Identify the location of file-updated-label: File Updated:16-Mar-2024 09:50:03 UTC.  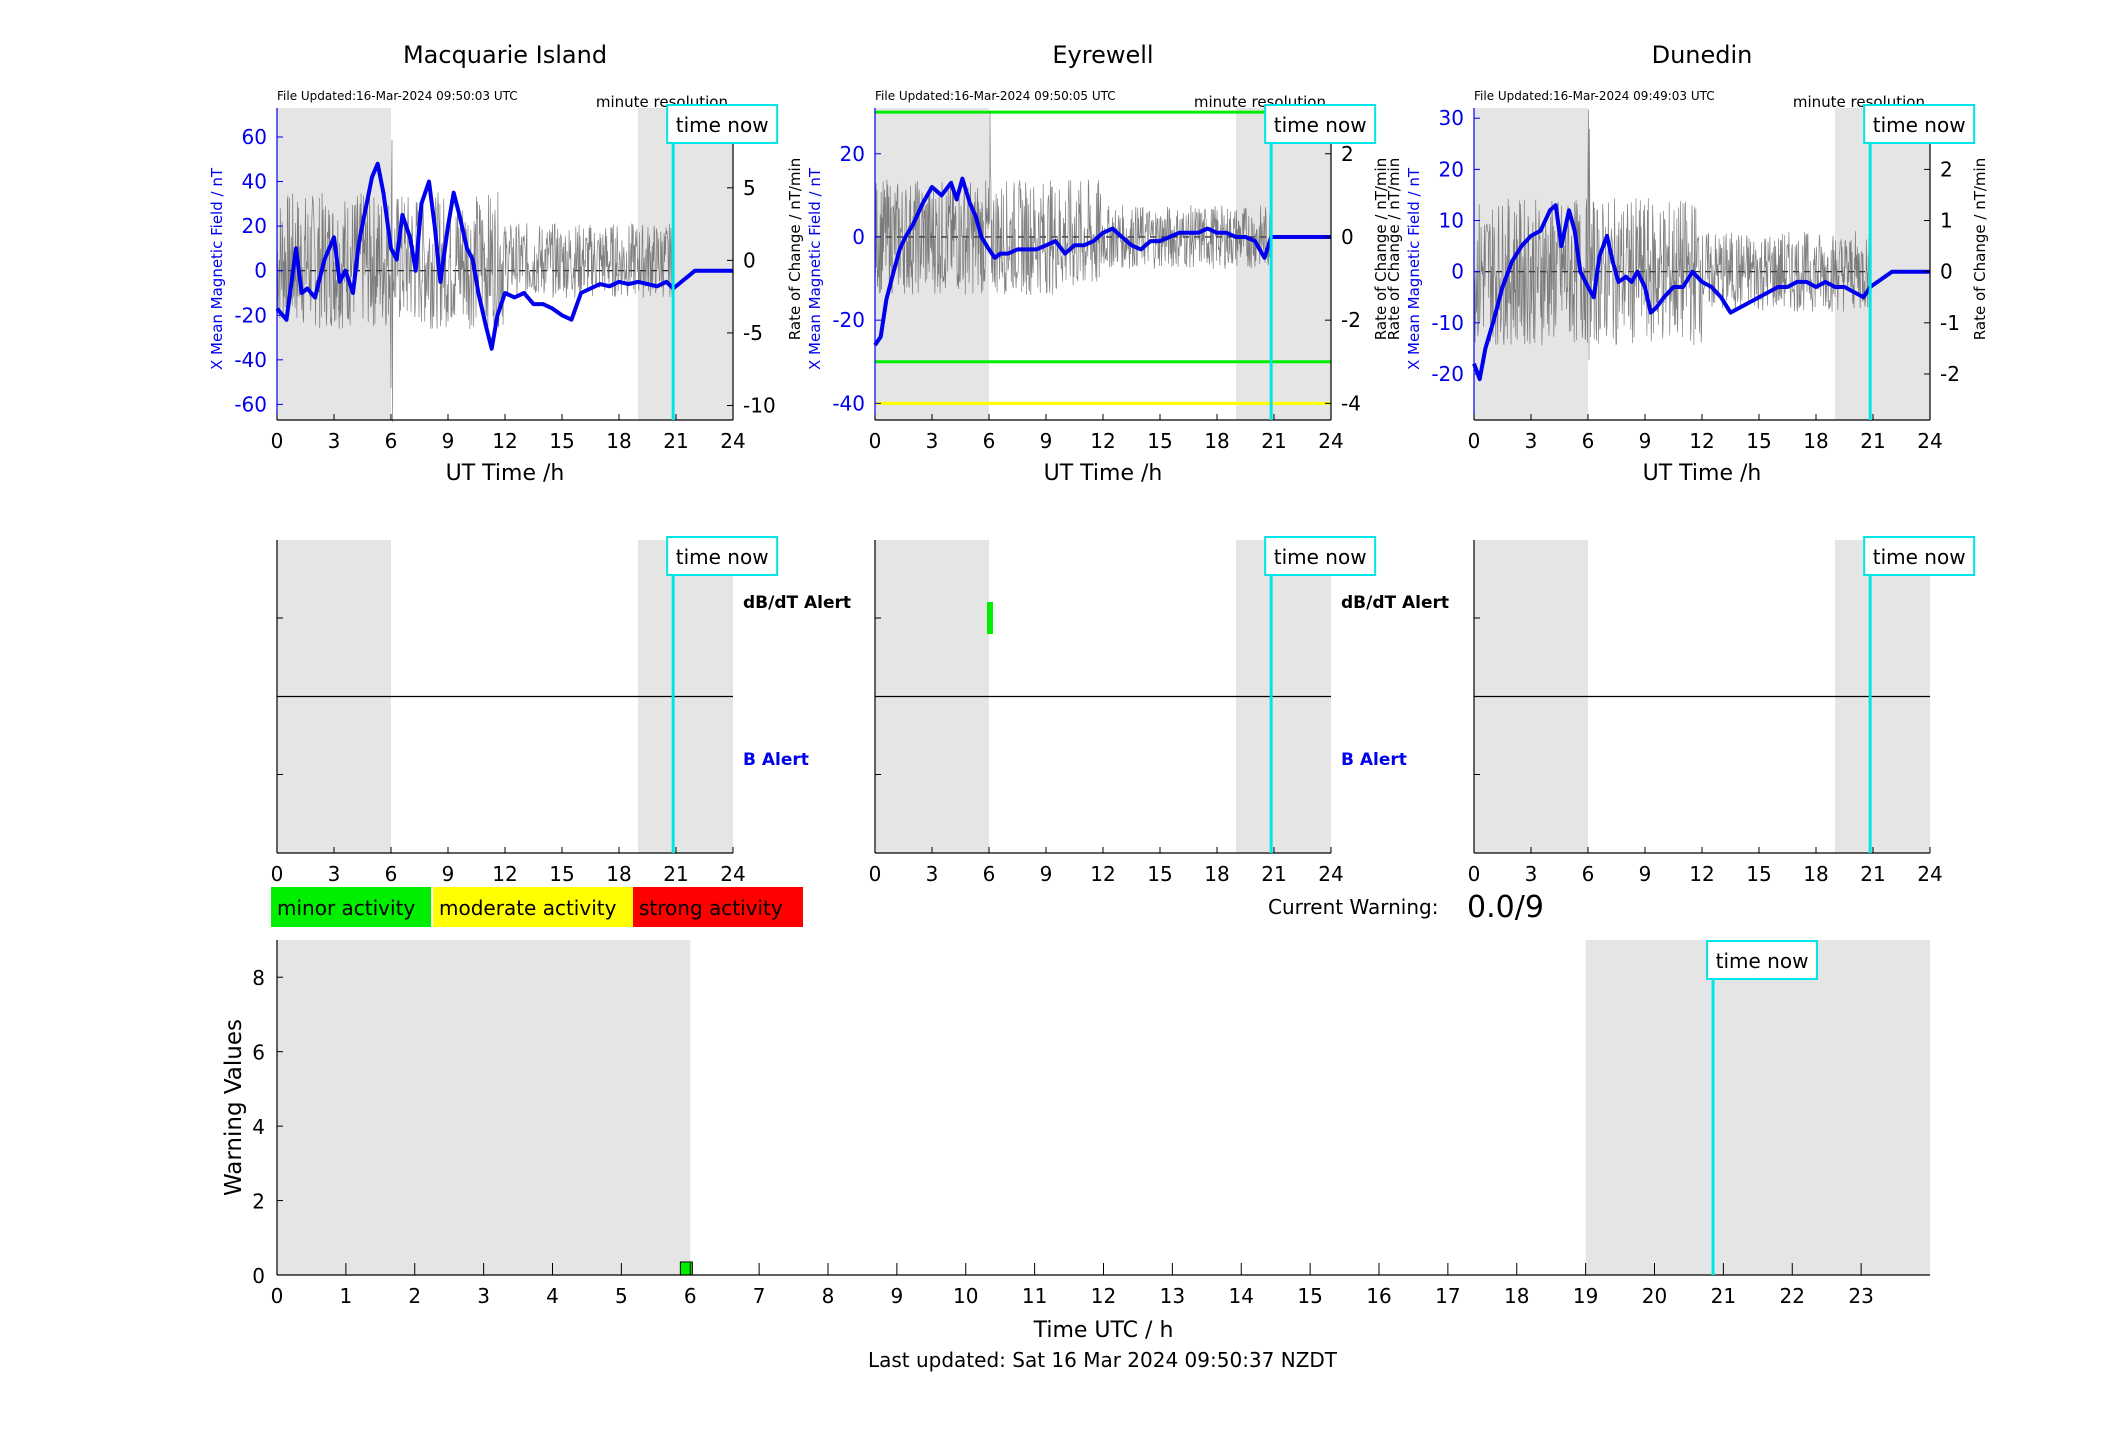
(397, 96).